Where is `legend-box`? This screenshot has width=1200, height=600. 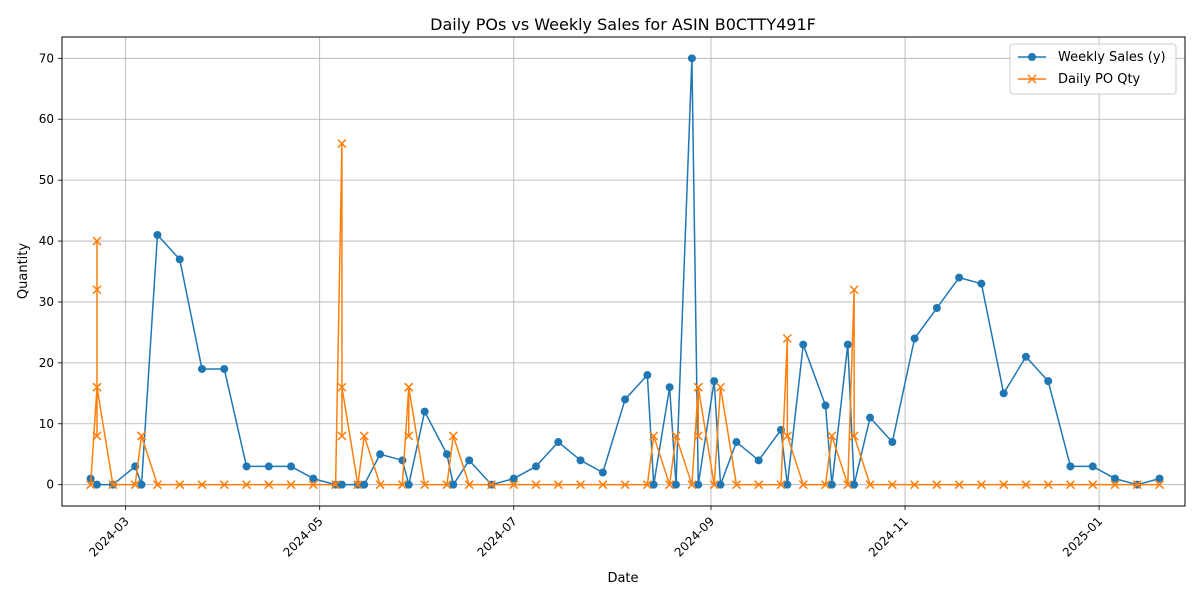
legend-box is located at coordinates (1093, 69).